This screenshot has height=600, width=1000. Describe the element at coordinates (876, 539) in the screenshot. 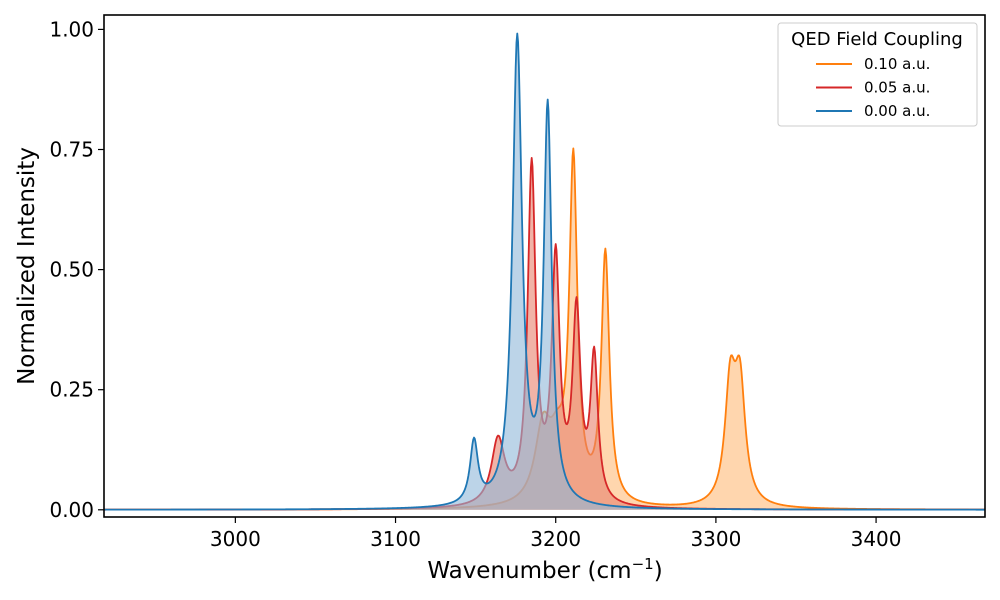

I see `x-tick-label: 3400` at that location.